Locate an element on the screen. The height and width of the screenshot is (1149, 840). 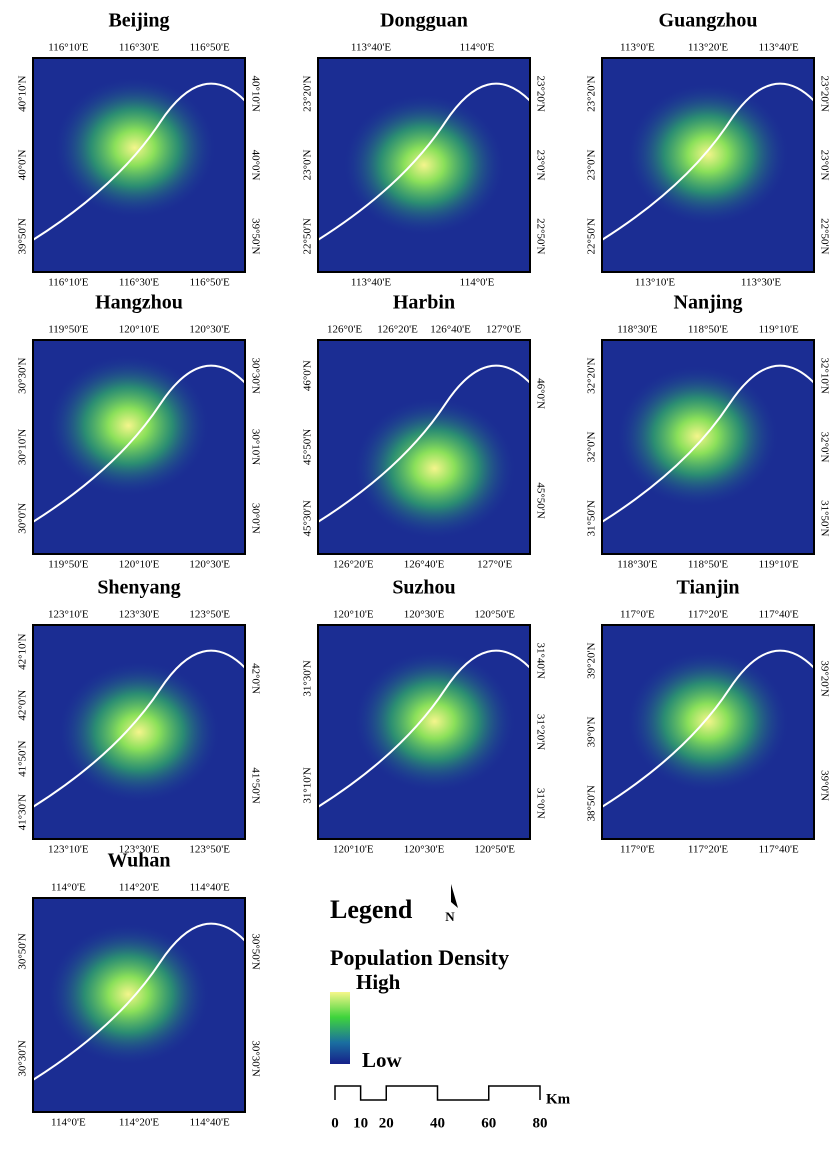
legend-low: Low is located at coordinates (382, 1060).